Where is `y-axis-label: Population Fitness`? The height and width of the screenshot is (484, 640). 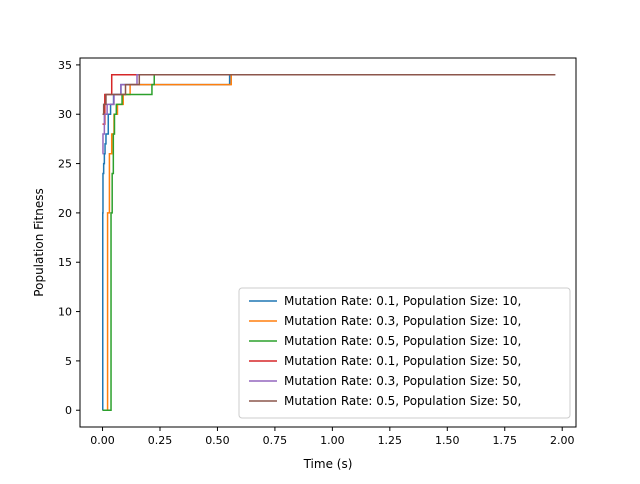
y-axis-label: Population Fitness is located at coordinates (39, 242).